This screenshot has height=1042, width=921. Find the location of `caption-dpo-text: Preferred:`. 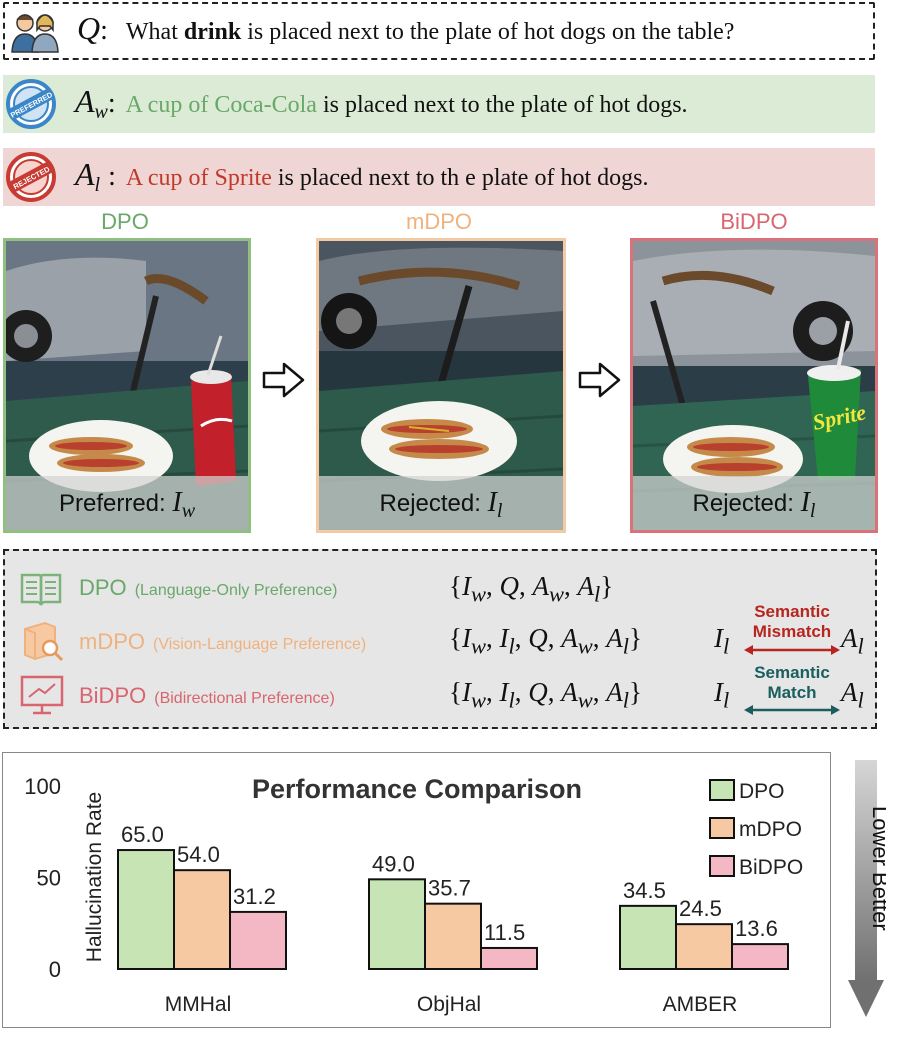

caption-dpo-text: Preferred: is located at coordinates (115, 503).